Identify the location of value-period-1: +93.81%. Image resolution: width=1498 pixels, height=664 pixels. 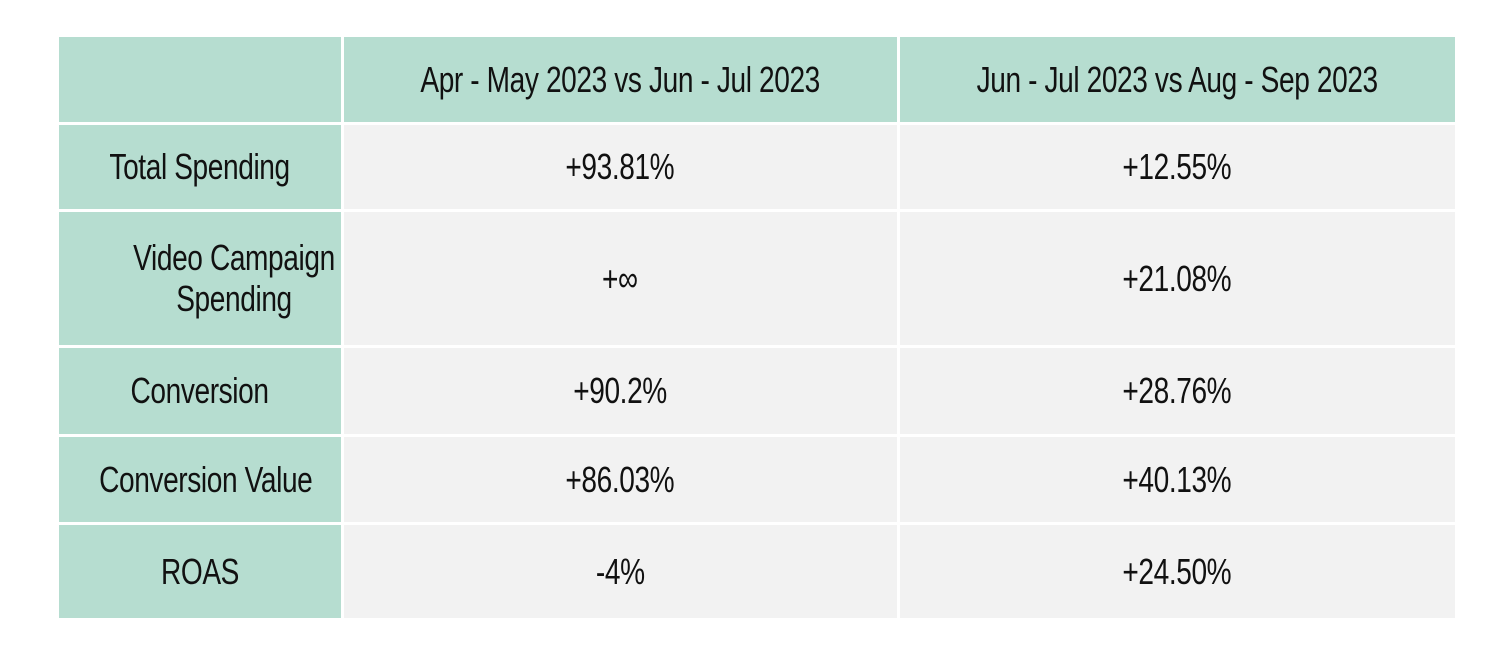
(620, 166).